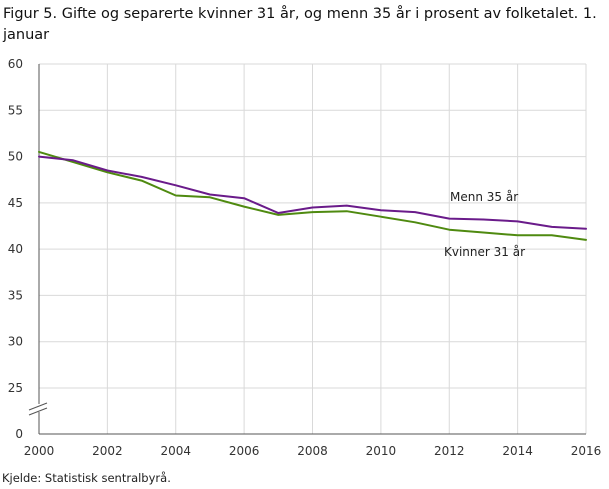 The width and height of the screenshot is (609, 489). Describe the element at coordinates (39, 451) in the screenshot. I see `x-tick-label: 2000` at that location.